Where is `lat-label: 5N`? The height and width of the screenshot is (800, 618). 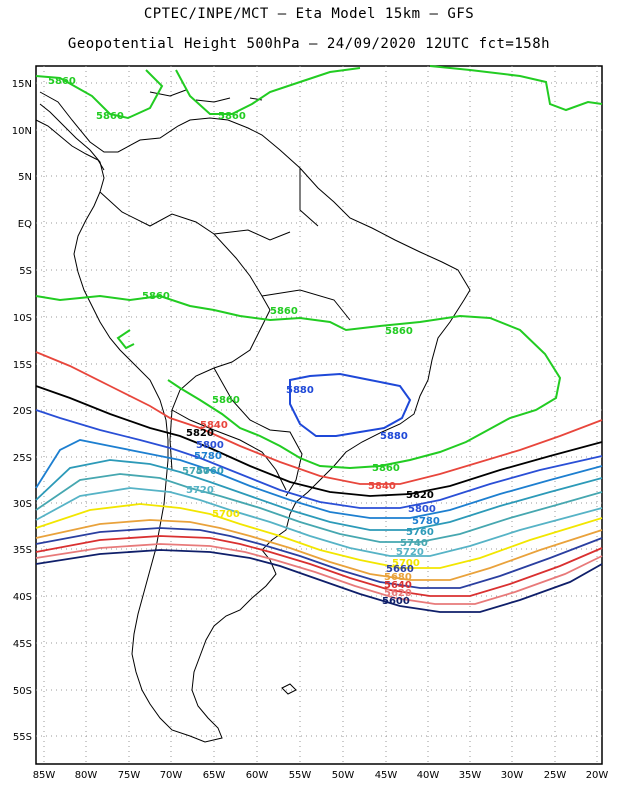 lat-label: 5N is located at coordinates (25, 177).